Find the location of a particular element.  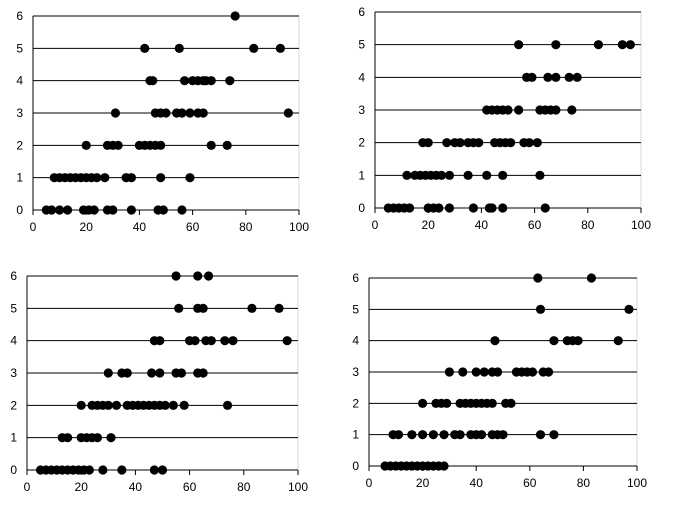

y-tick-label: 3 is located at coordinates (19, 113).